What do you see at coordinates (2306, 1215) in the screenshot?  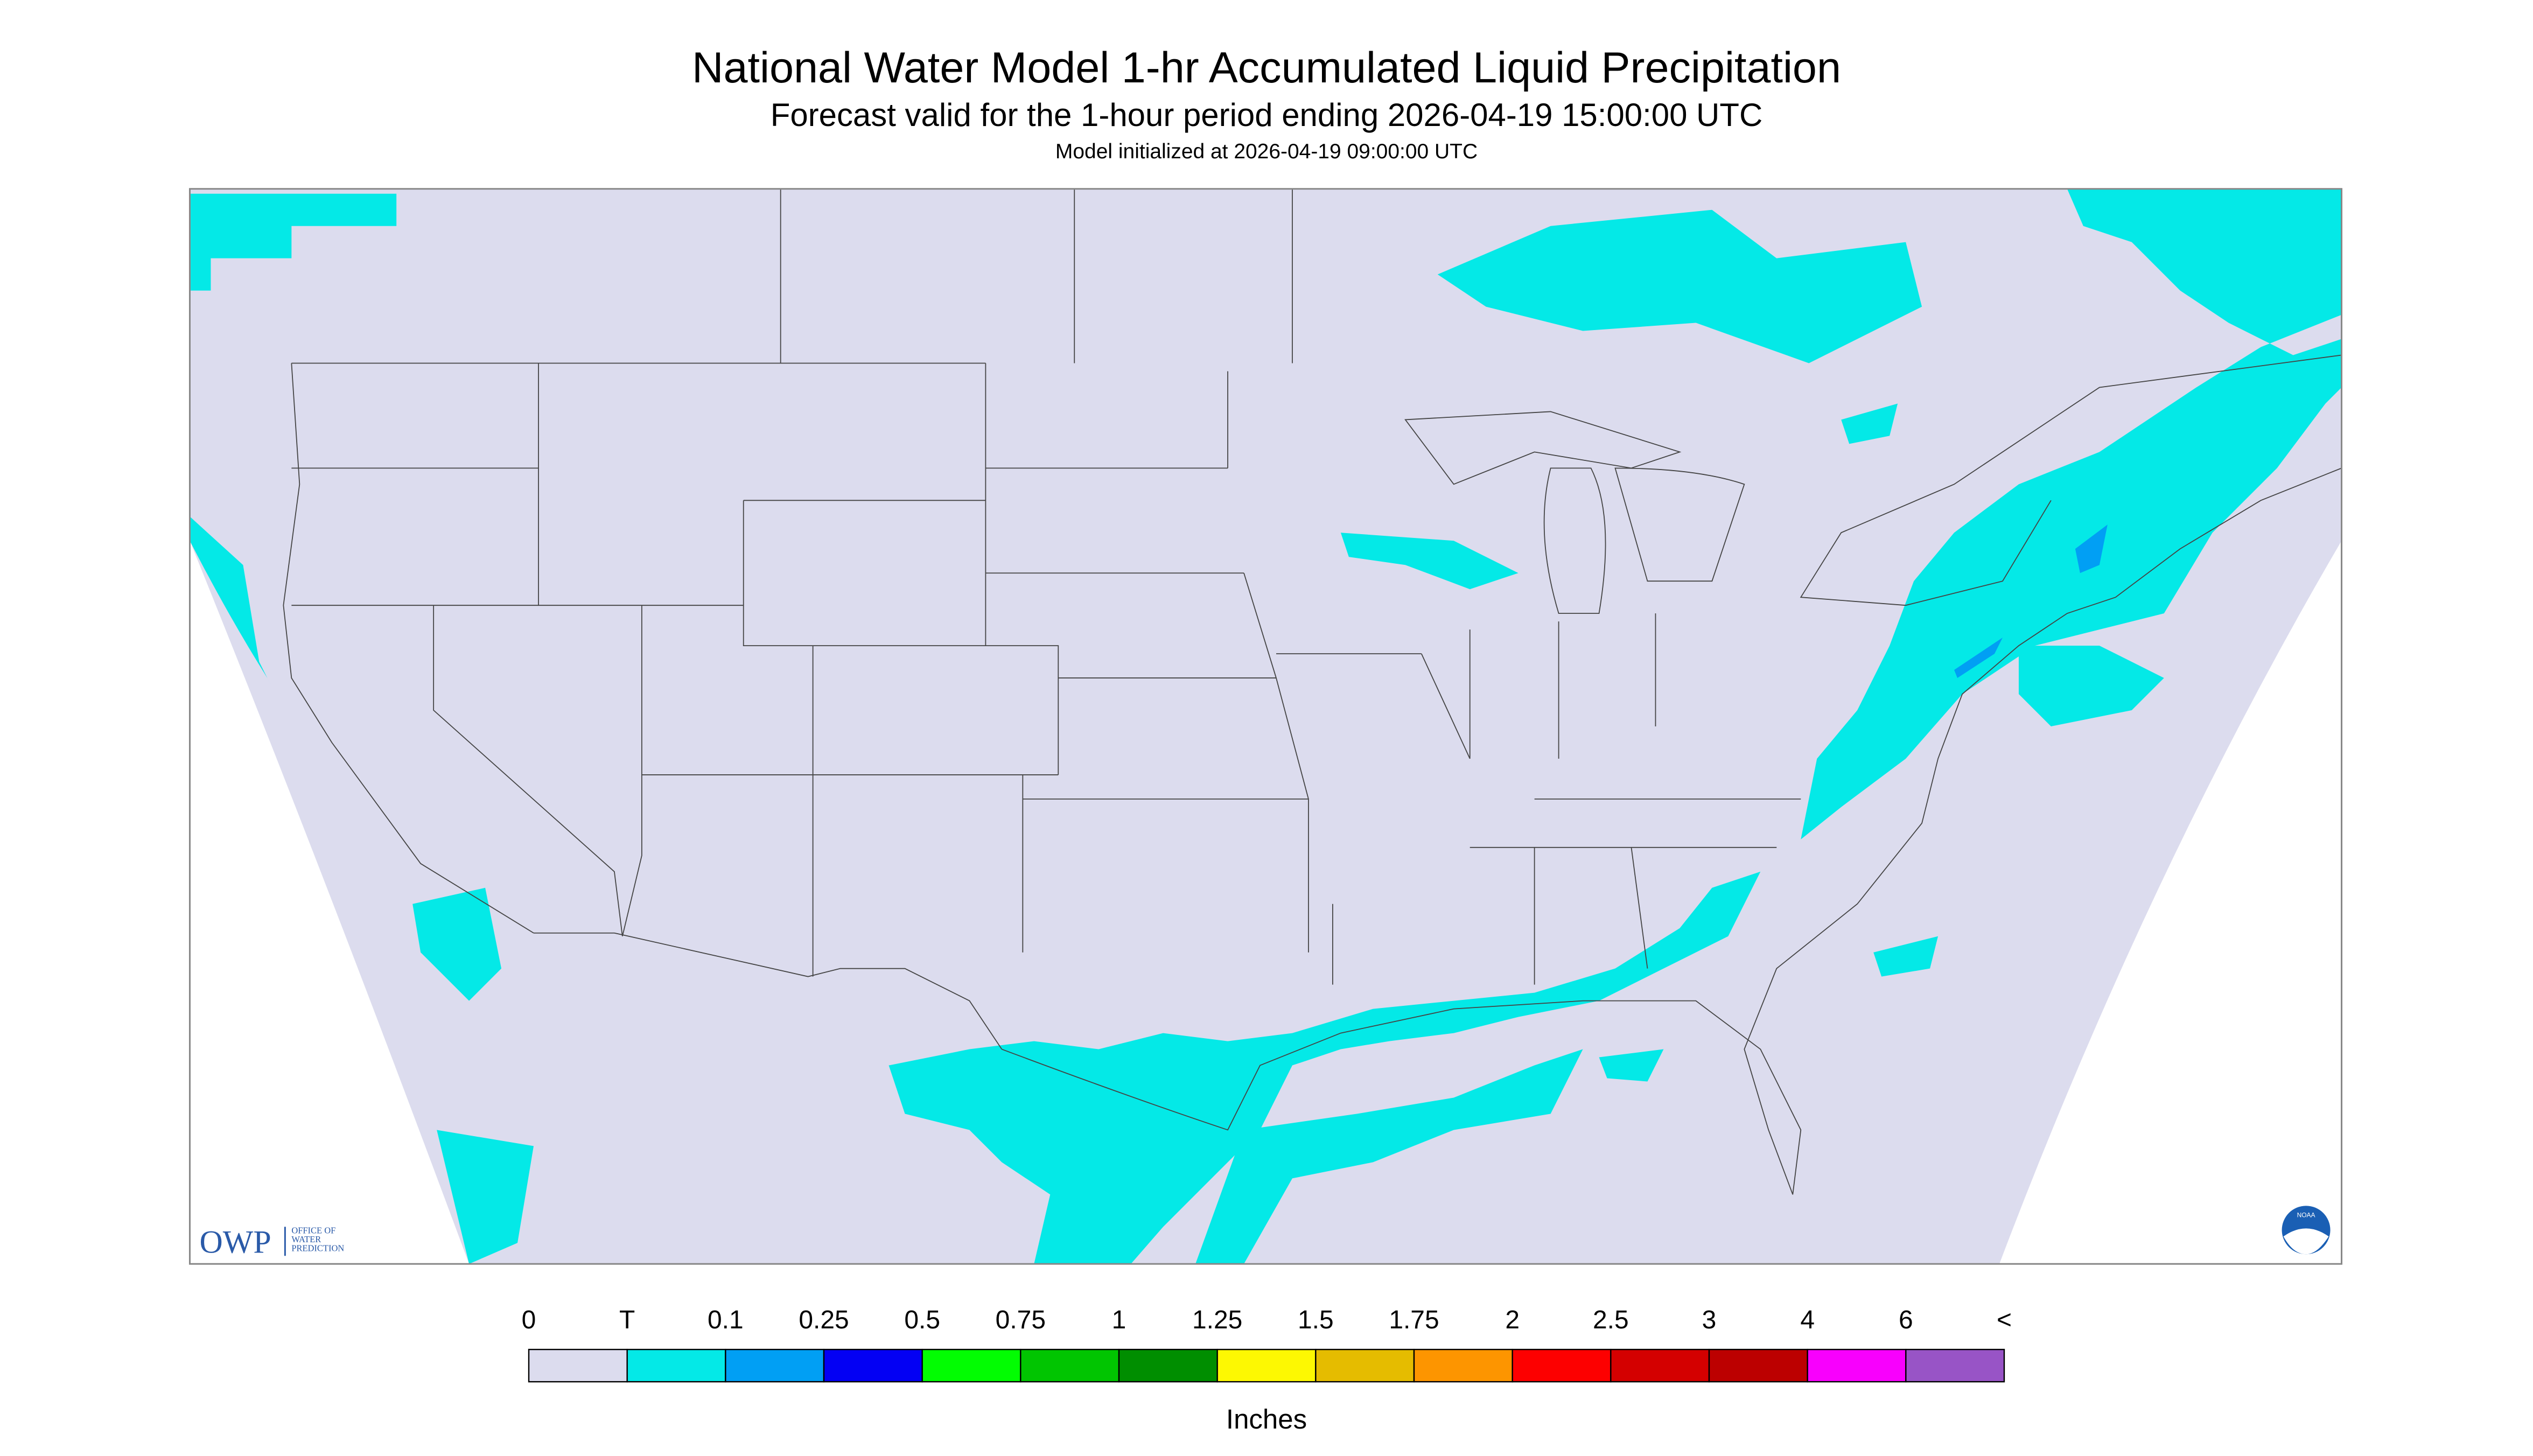 I see `noaa-text: NOAA` at bounding box center [2306, 1215].